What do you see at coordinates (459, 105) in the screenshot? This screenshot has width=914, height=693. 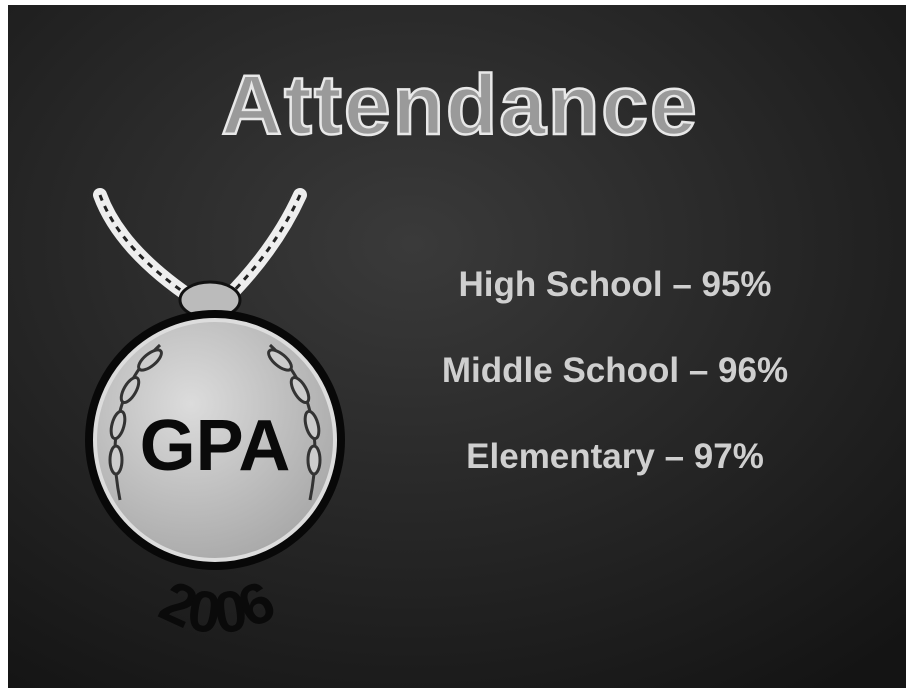 I see `slide-title: Attendance` at bounding box center [459, 105].